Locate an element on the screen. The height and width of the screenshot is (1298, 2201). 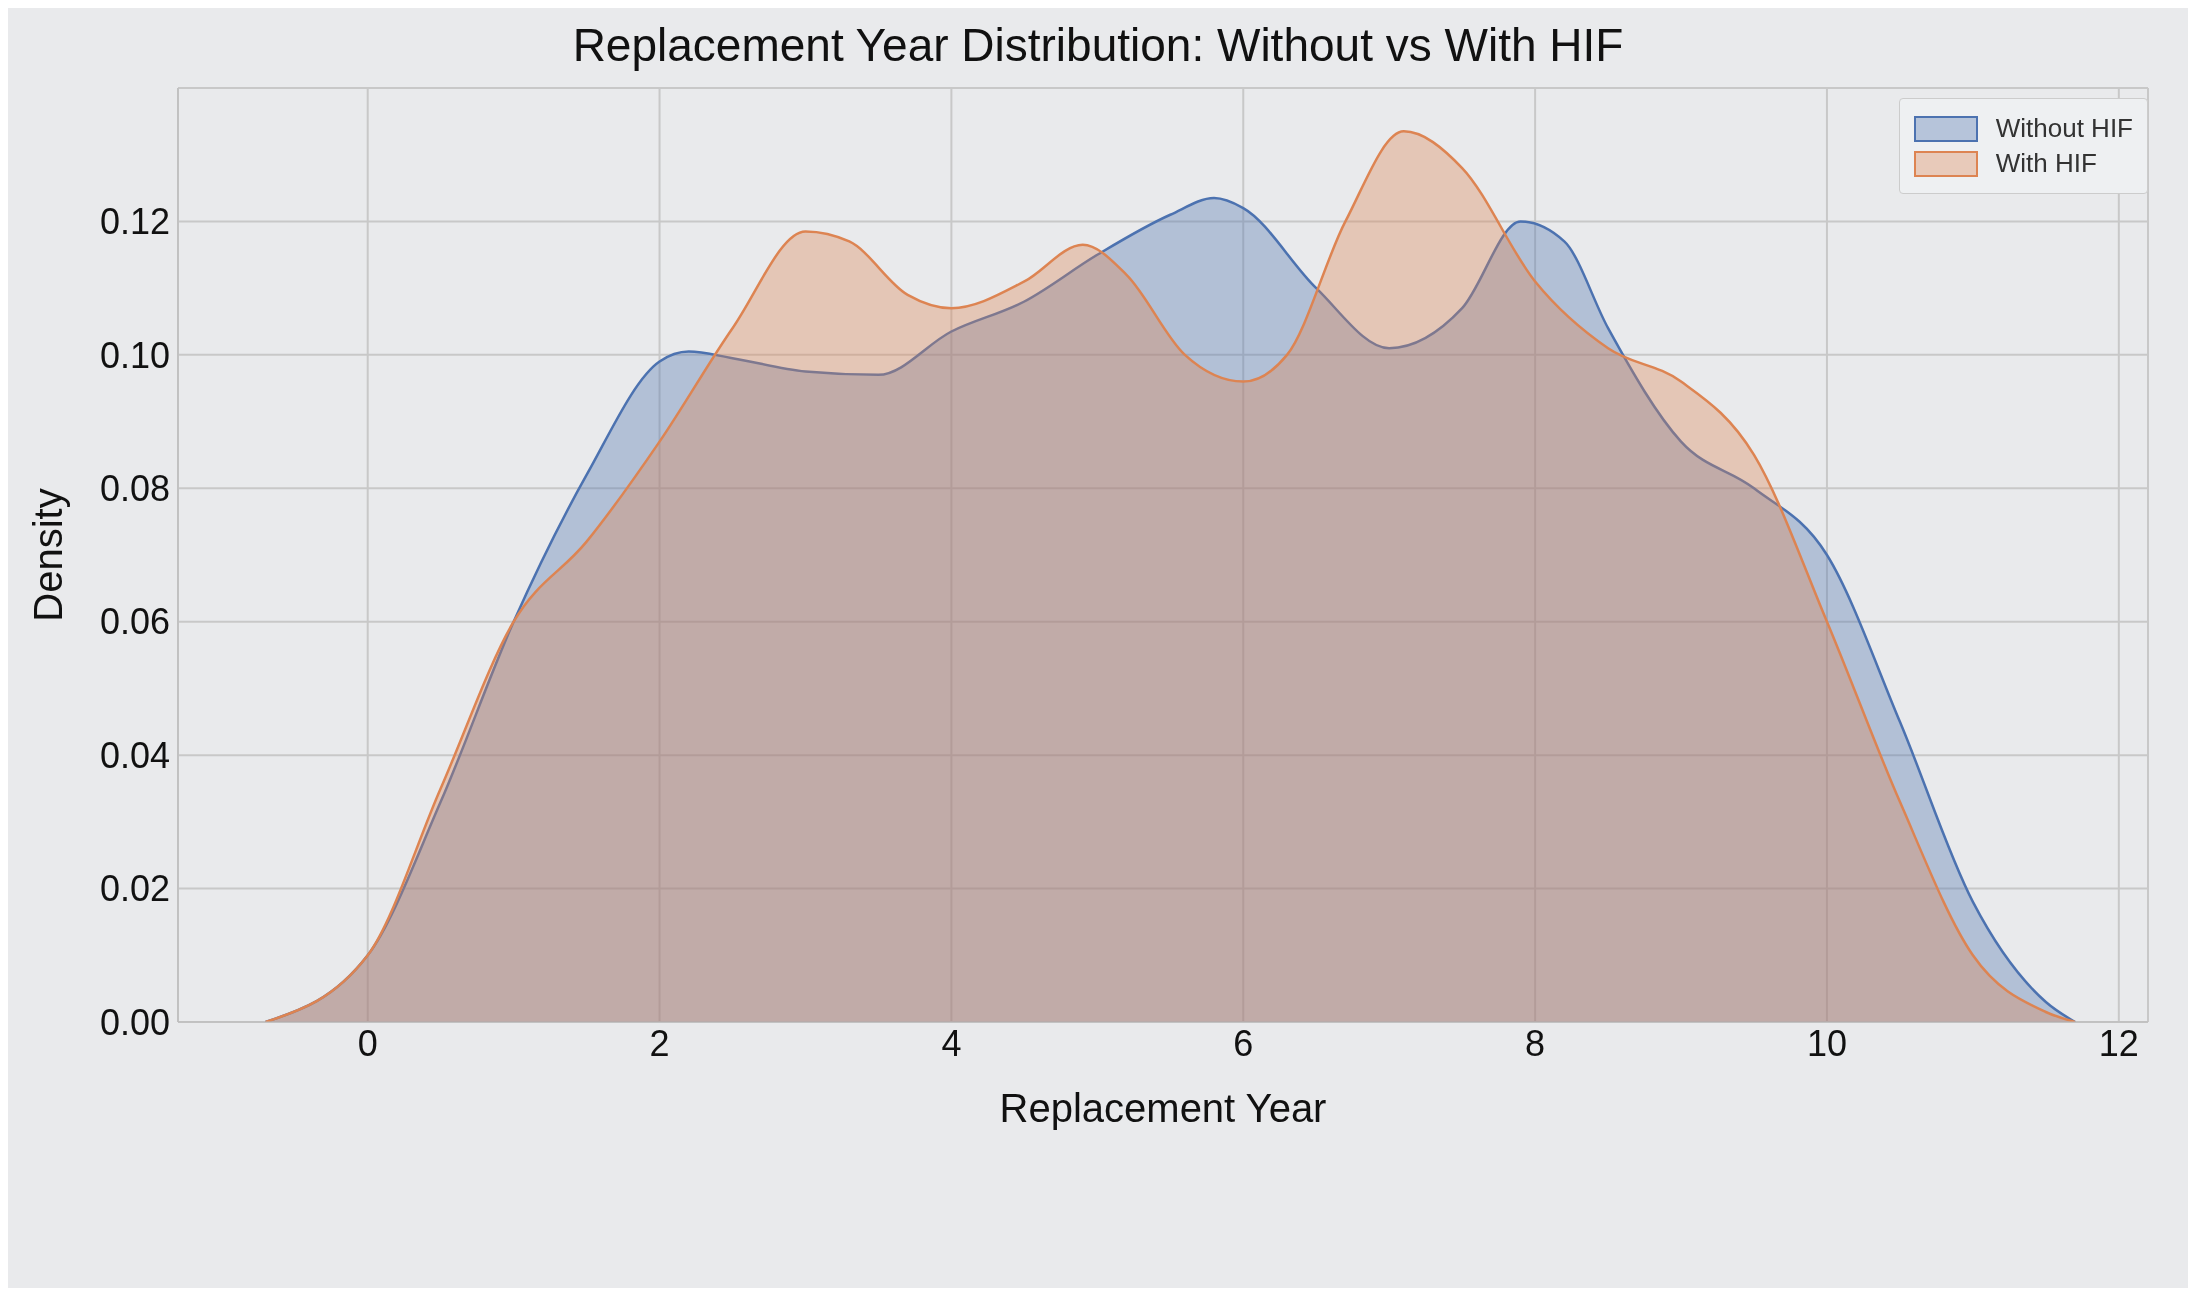
x-tick-label: 10 is located at coordinates (1826, 1043).